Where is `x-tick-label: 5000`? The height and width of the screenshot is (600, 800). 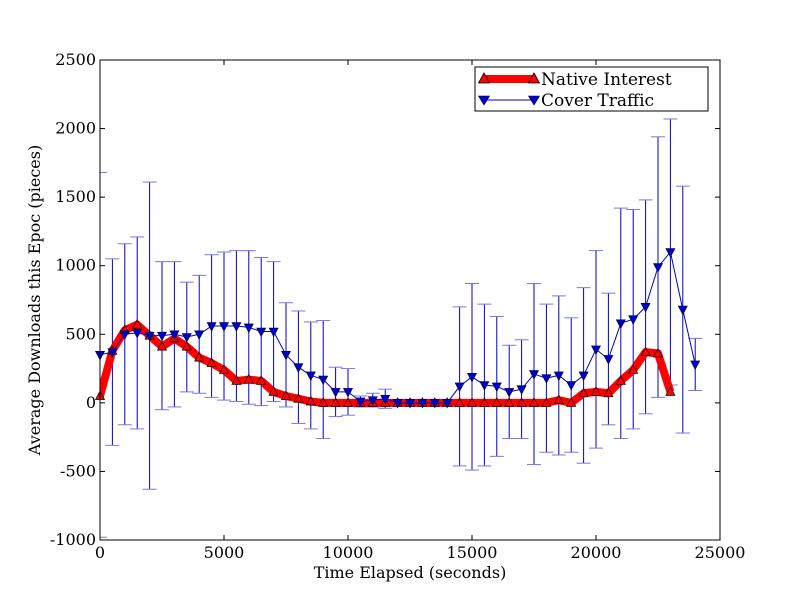
x-tick-label: 5000 is located at coordinates (224, 552).